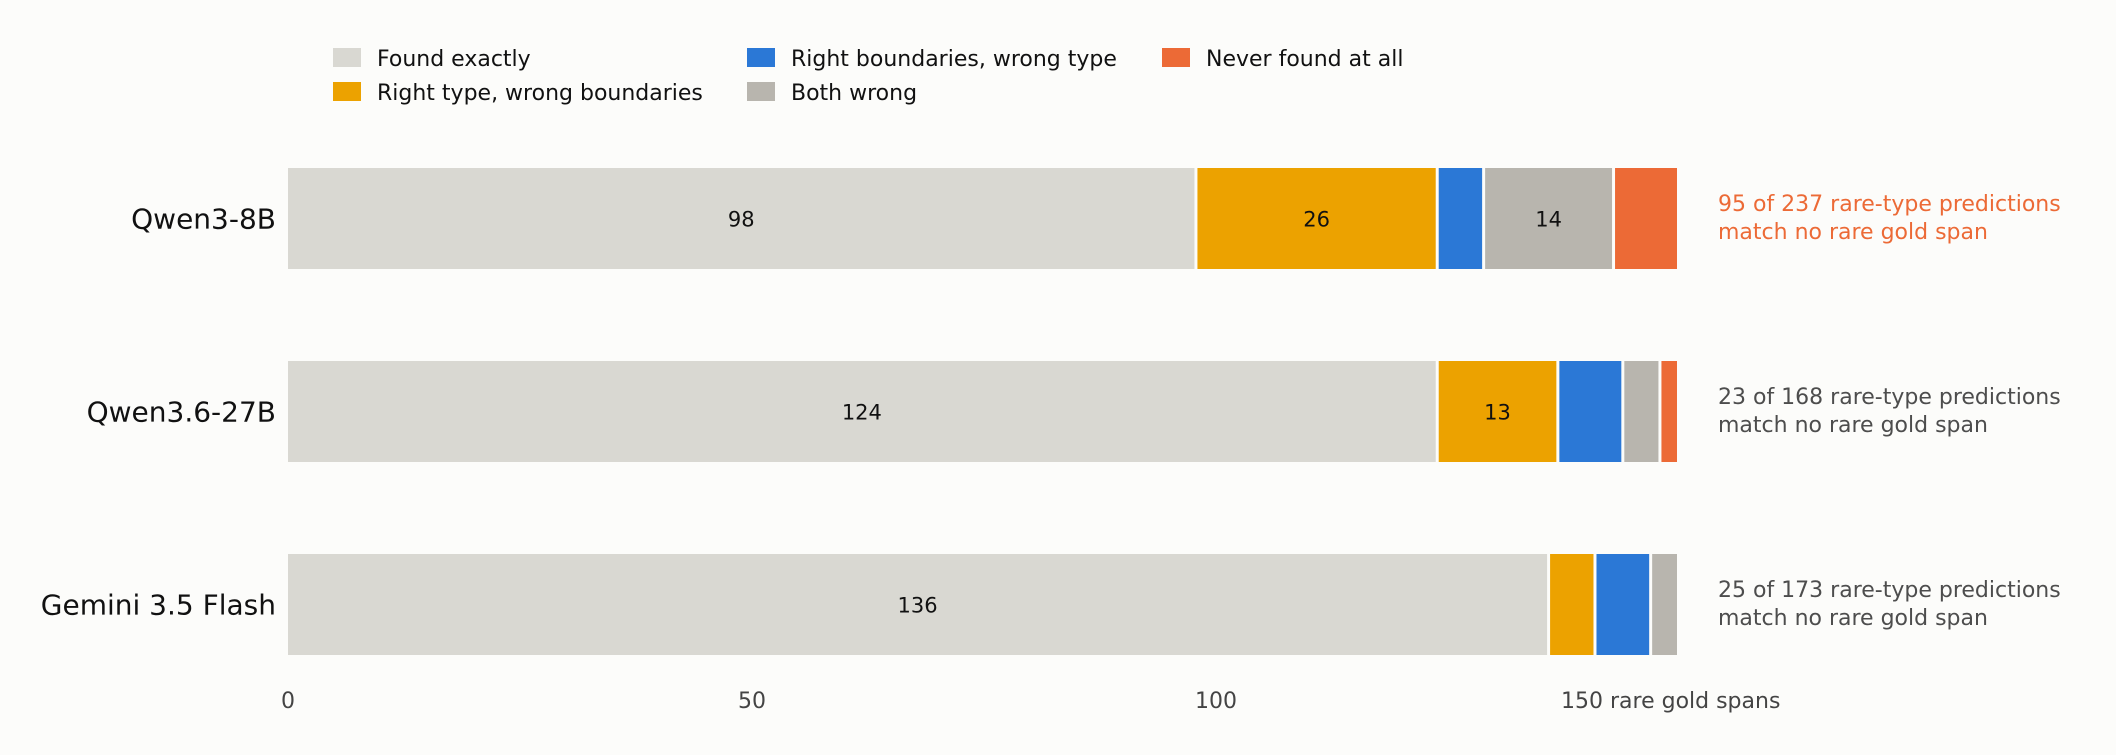 The image size is (2116, 755). I want to click on legend-label-found-exactly: Found exactly, so click(454, 59).